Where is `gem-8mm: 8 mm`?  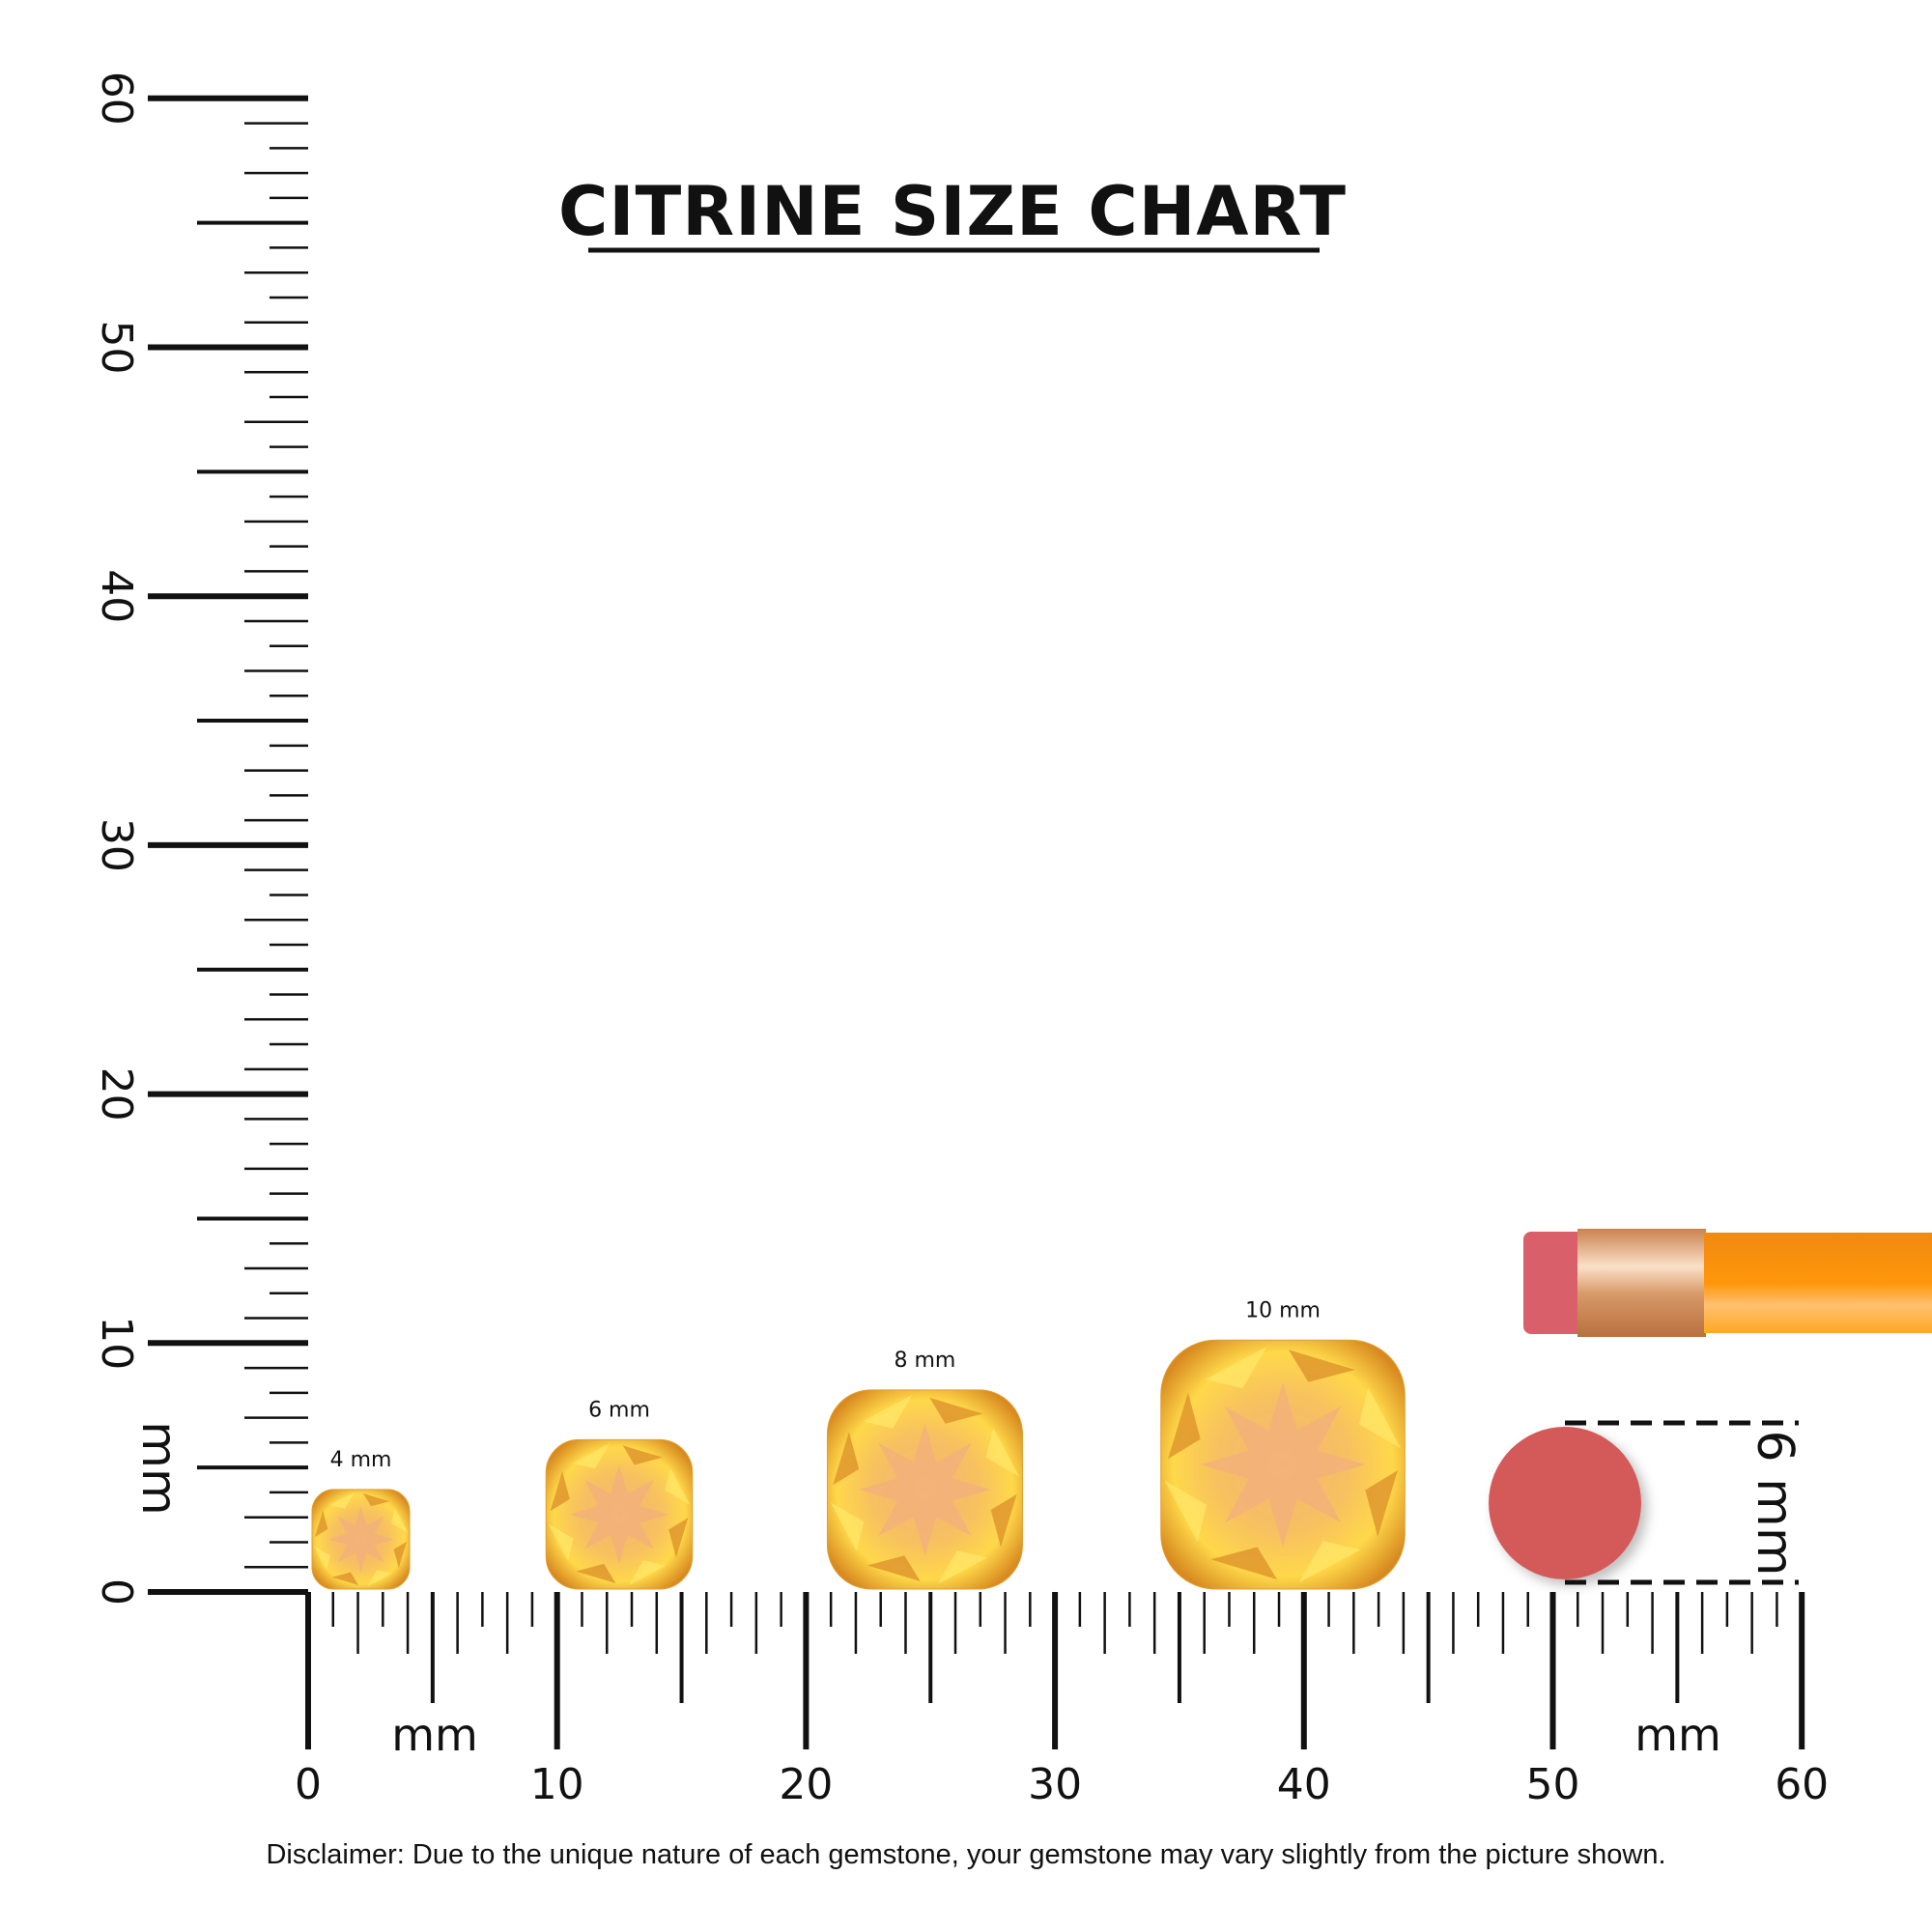
gem-8mm: 8 mm is located at coordinates (924, 1469).